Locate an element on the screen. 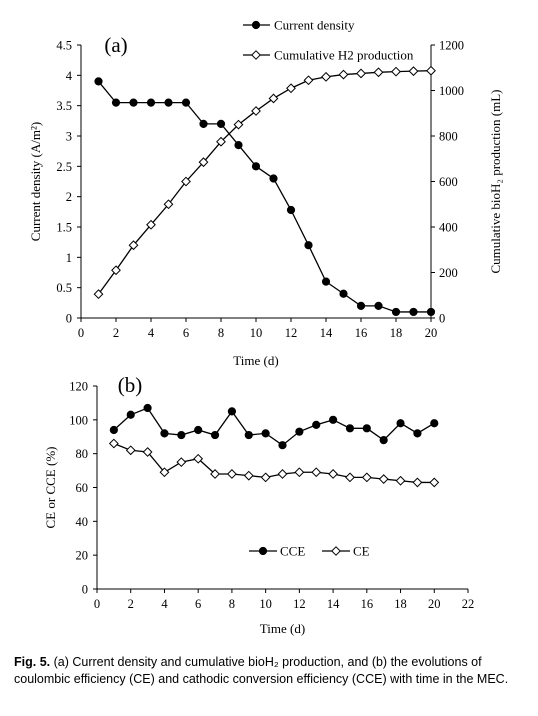  b-x-tick-label: 22 is located at coordinates (468, 604).